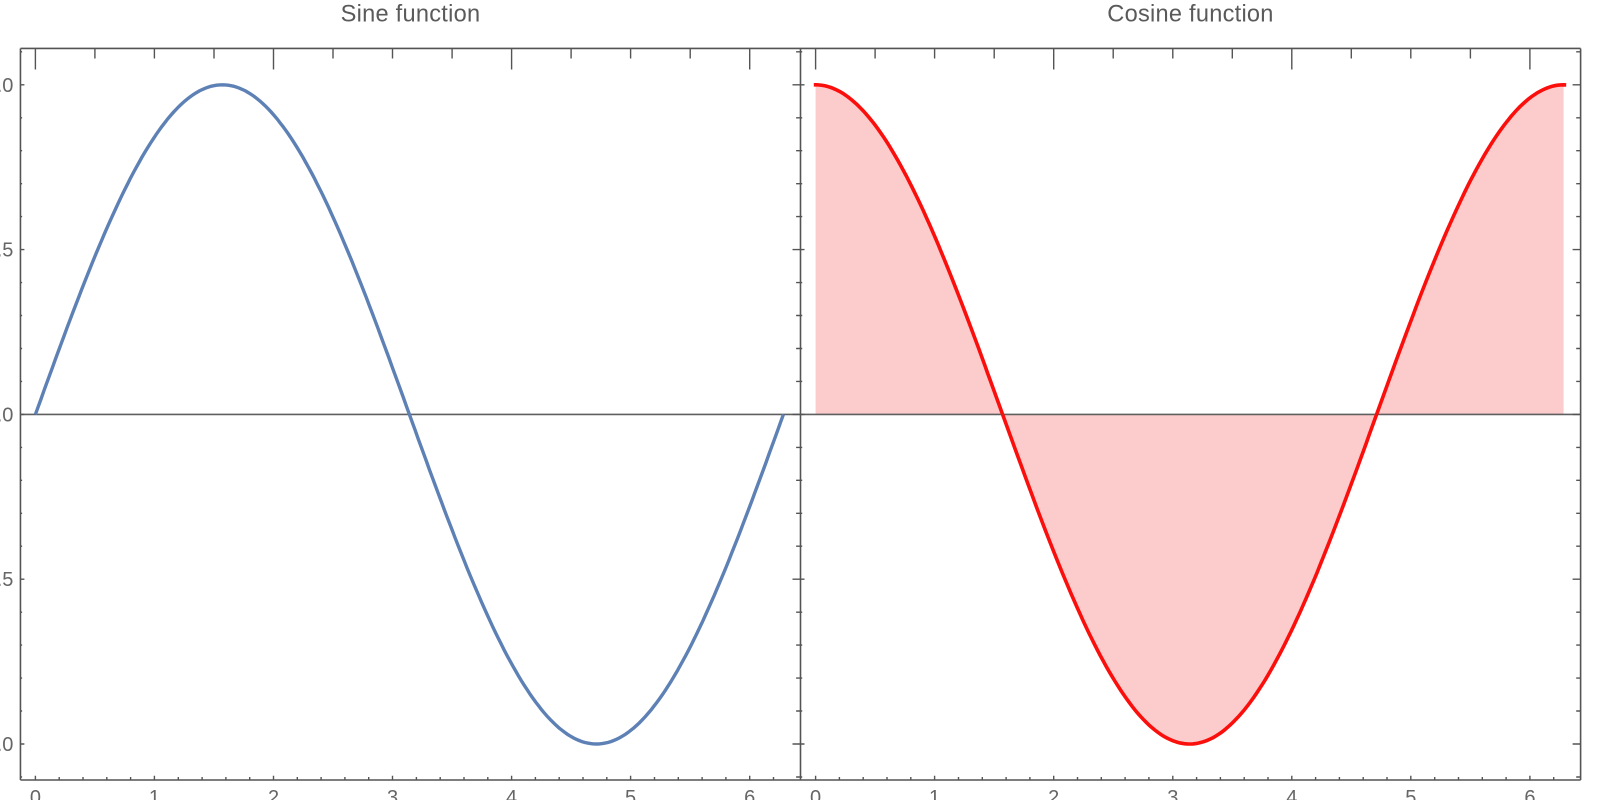 The height and width of the screenshot is (800, 1600). What do you see at coordinates (6, 580) in the screenshot?
I see `svg-text: −0.5` at bounding box center [6, 580].